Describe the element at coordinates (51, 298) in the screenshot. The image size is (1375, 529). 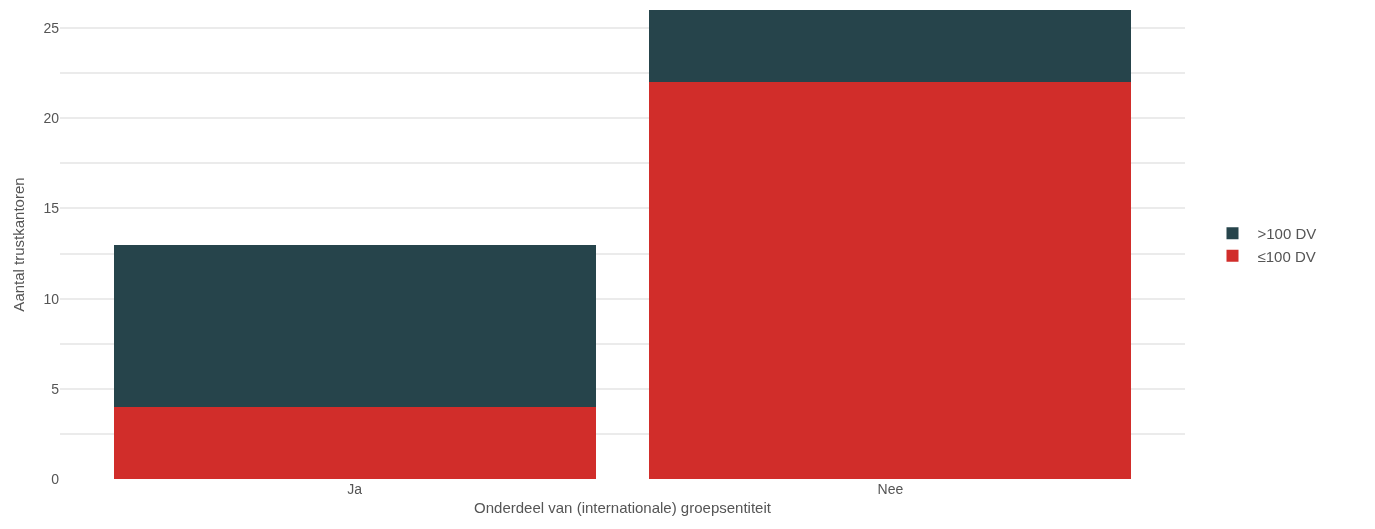
I see `y-tick-label: 10` at that location.